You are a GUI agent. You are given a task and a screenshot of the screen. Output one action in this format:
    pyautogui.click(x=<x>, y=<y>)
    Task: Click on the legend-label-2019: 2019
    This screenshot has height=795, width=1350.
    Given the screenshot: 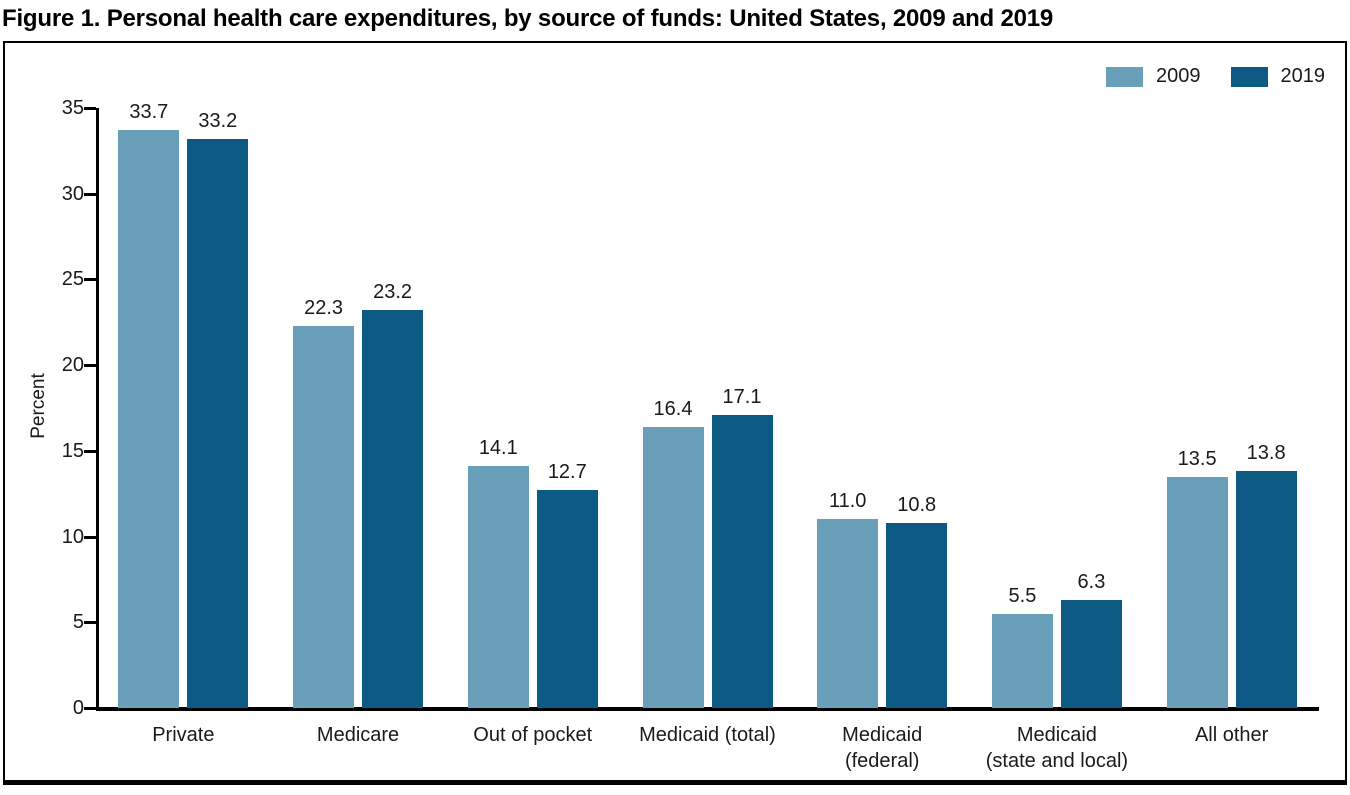 What is the action you would take?
    pyautogui.click(x=1303, y=76)
    